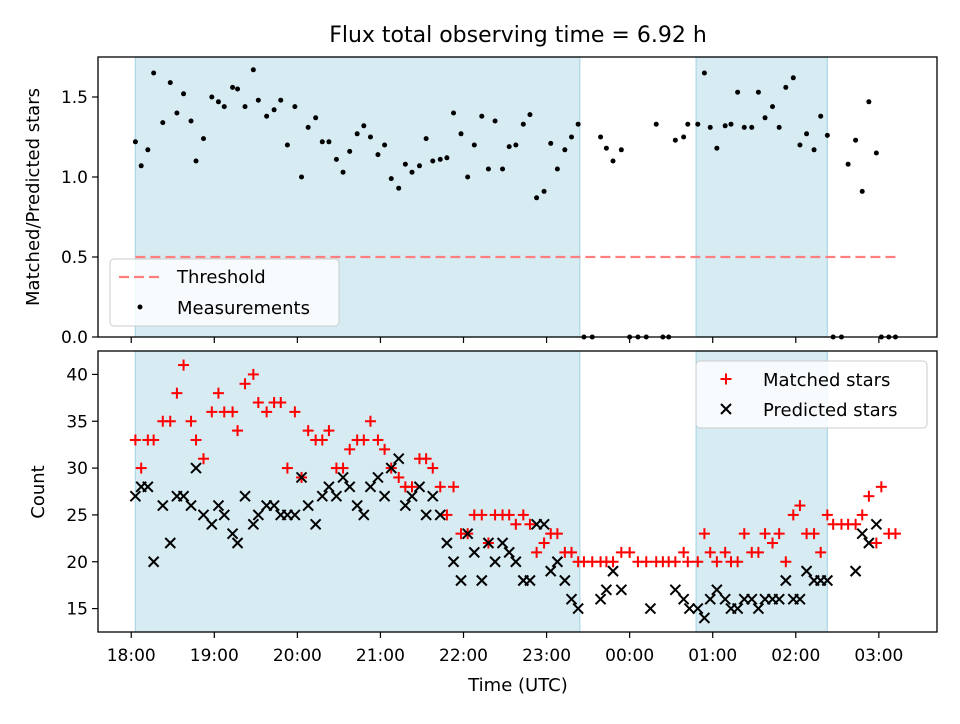  I want to click on bottom-ytick-label: 25, so click(77, 516).